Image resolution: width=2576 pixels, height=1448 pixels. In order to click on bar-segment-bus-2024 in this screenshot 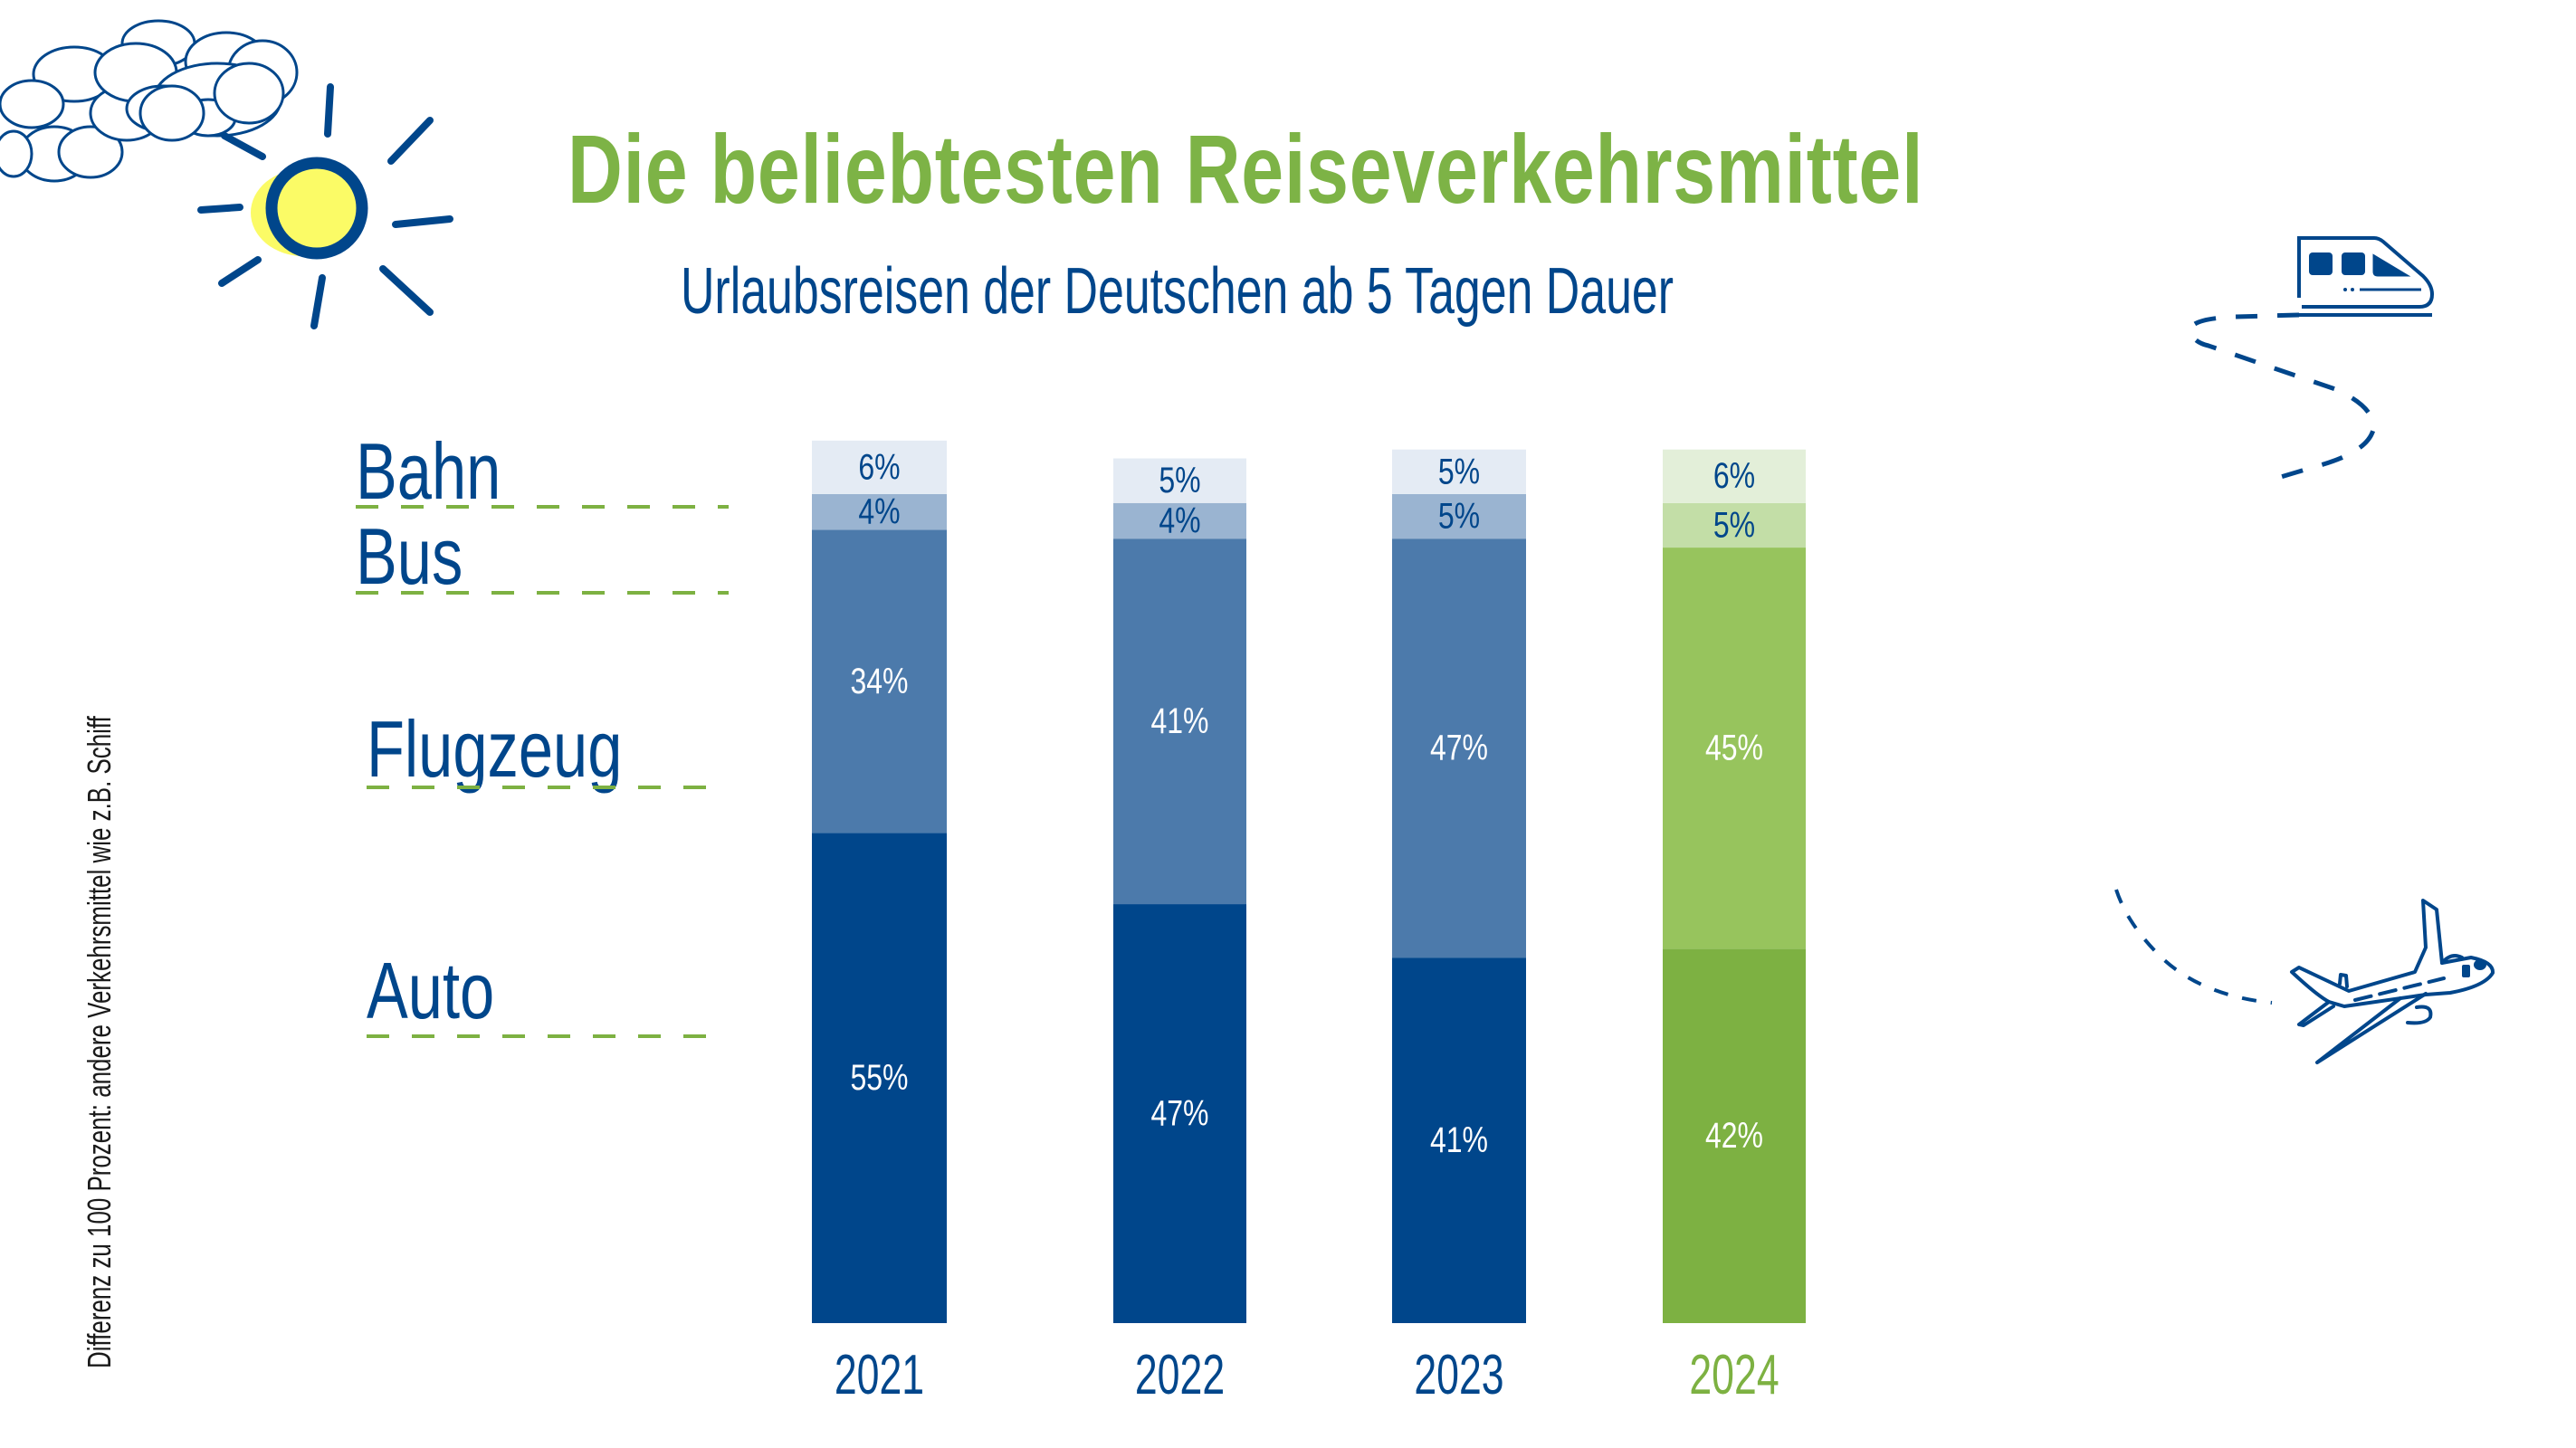, I will do `click(1735, 525)`.